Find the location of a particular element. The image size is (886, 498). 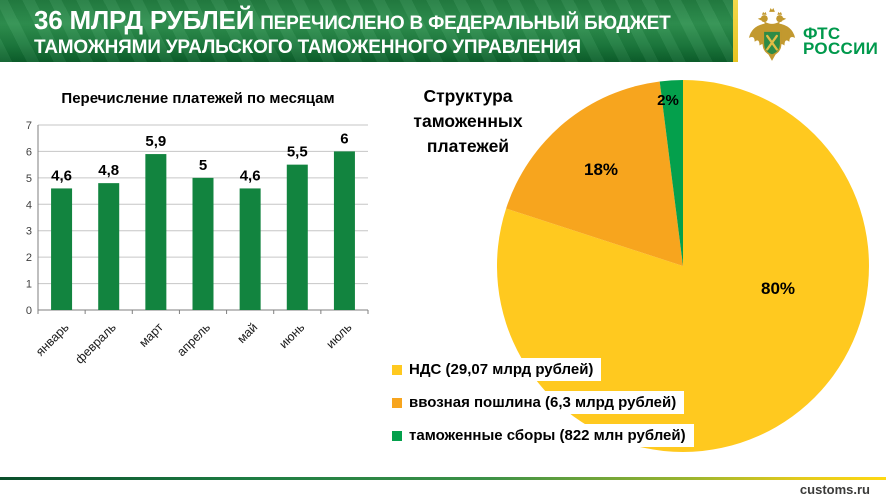

svg-text: 4,8 is located at coordinates (108, 170).